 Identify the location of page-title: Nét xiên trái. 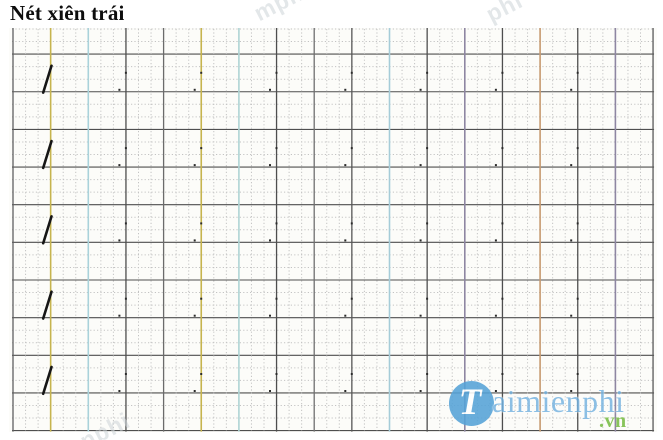
(67, 13).